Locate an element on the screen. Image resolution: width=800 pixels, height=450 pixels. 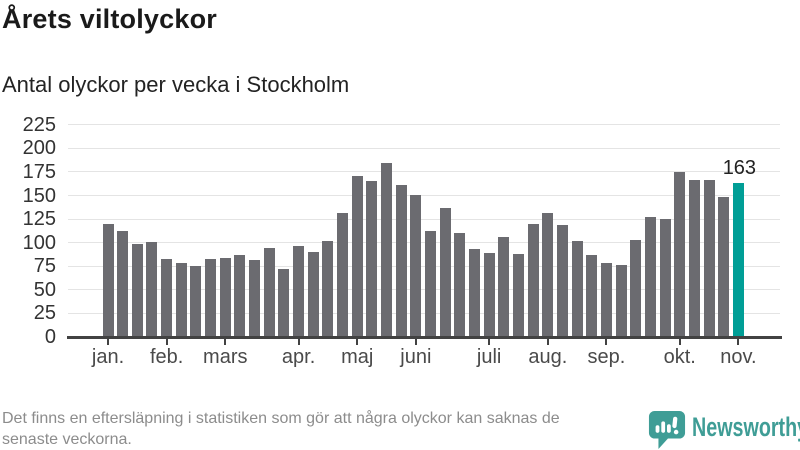
newsworthy-brand-text: Newsworthy is located at coordinates (746, 427).